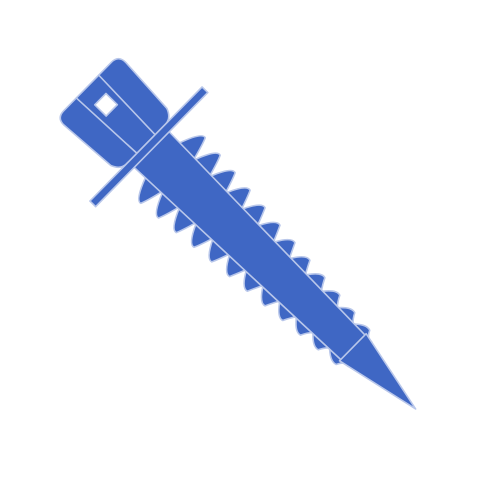  What do you see at coordinates (106, 104) in the screenshot?
I see `head-slot` at bounding box center [106, 104].